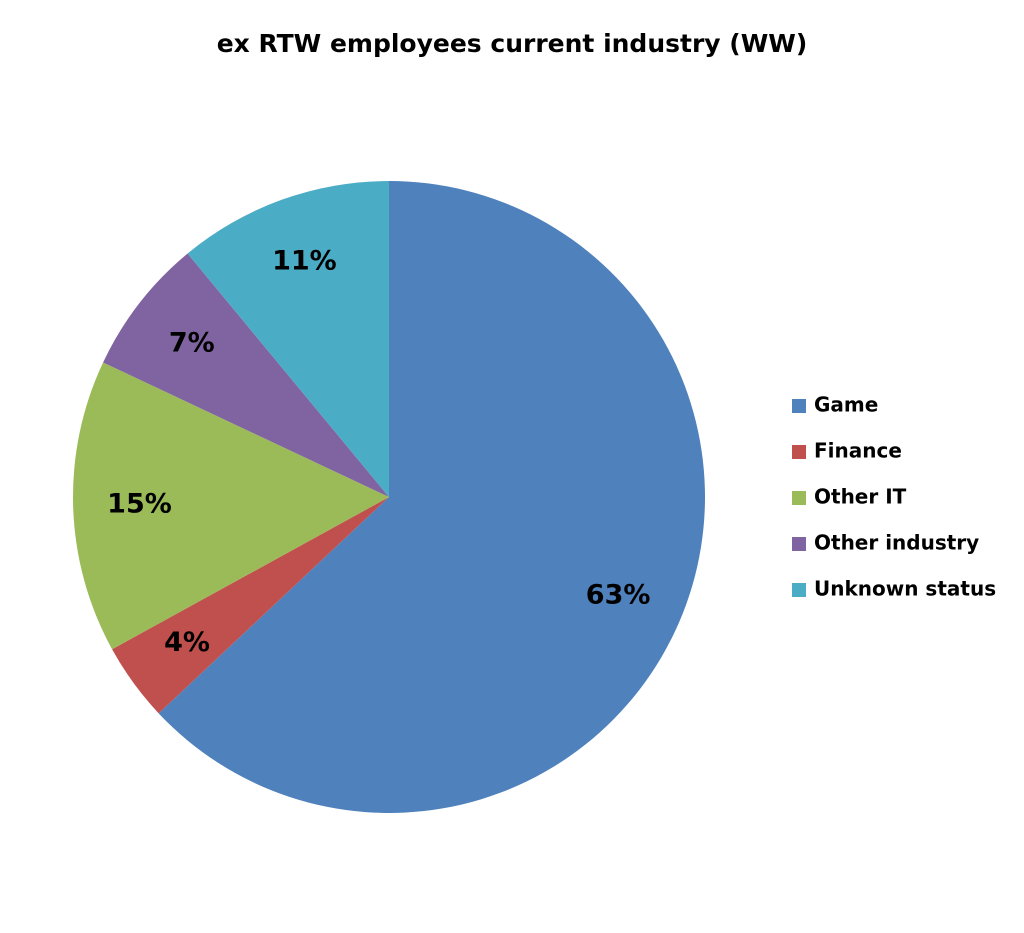 The image size is (1024, 933). What do you see at coordinates (139, 503) in the screenshot?
I see `value-label: 15%` at bounding box center [139, 503].